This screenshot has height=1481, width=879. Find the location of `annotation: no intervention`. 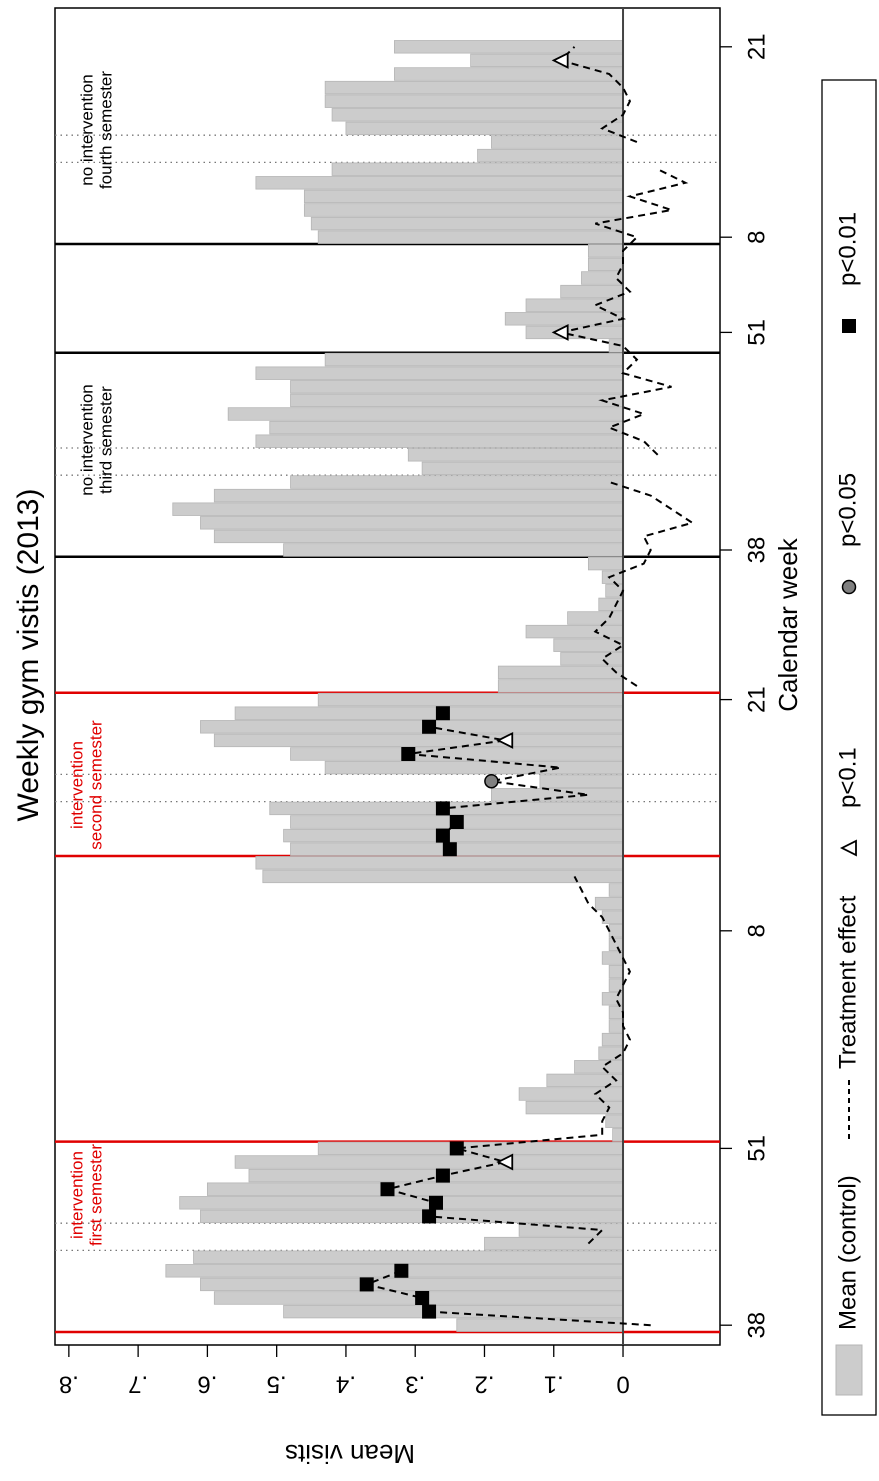

annotation: no intervention is located at coordinates (86, 440).